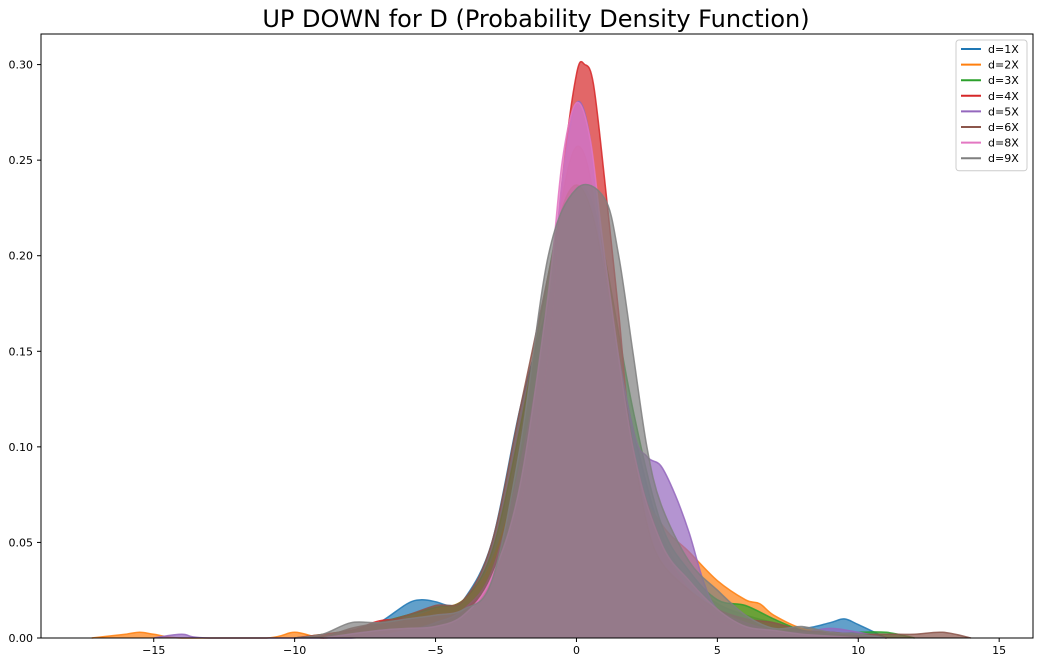  I want to click on legend-label: d=2X, so click(1003, 65).